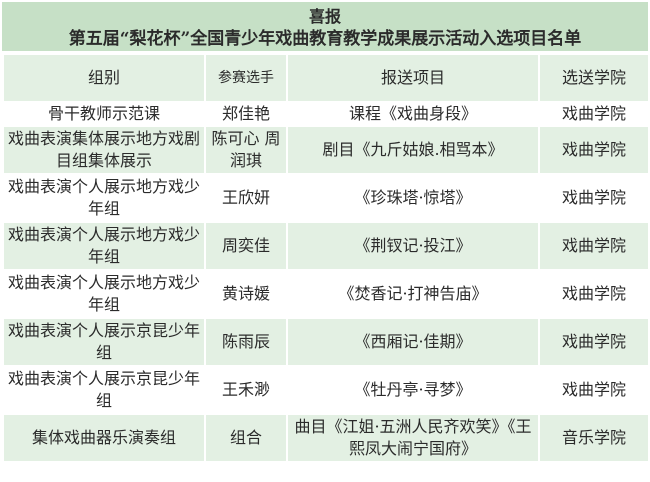 This screenshot has width=650, height=482. What do you see at coordinates (246, 294) in the screenshot?
I see `cell-player: 黄诗媛` at bounding box center [246, 294].